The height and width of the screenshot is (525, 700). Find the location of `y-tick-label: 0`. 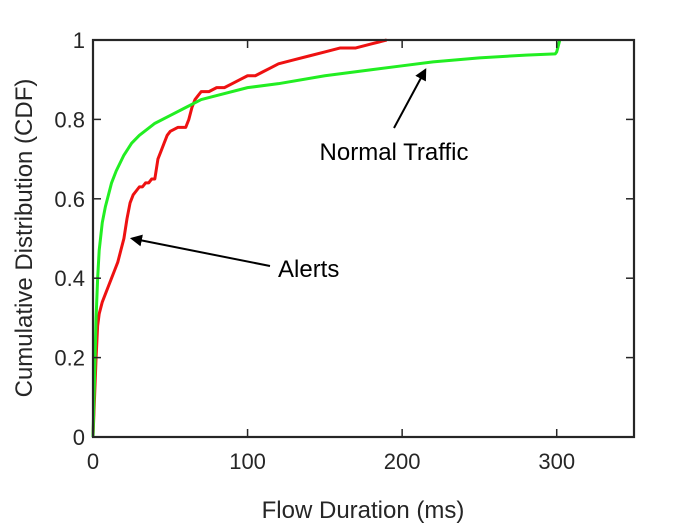

y-tick-label: 0 is located at coordinates (79, 437).